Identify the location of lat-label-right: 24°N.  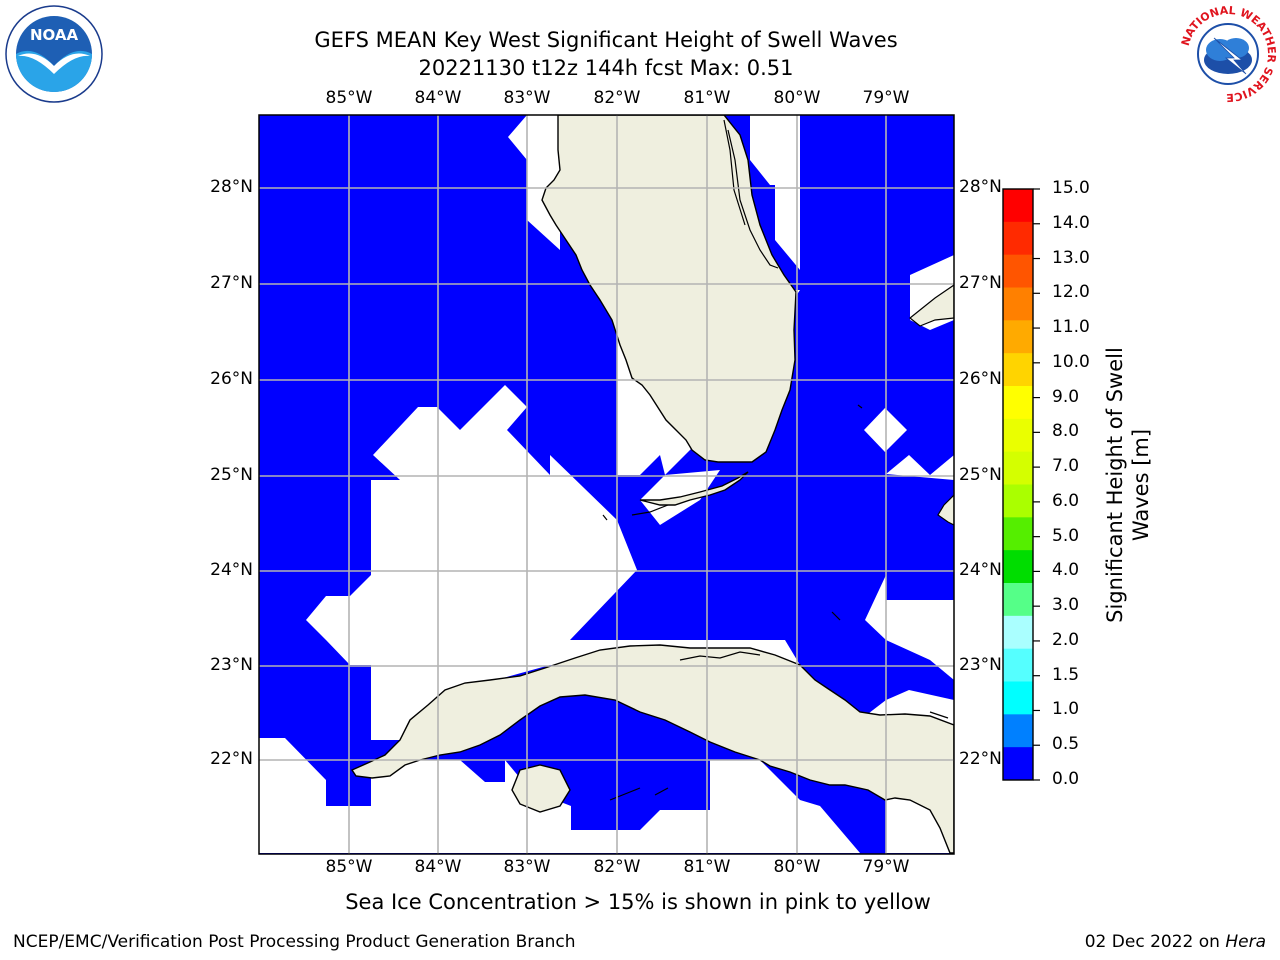
(980, 570).